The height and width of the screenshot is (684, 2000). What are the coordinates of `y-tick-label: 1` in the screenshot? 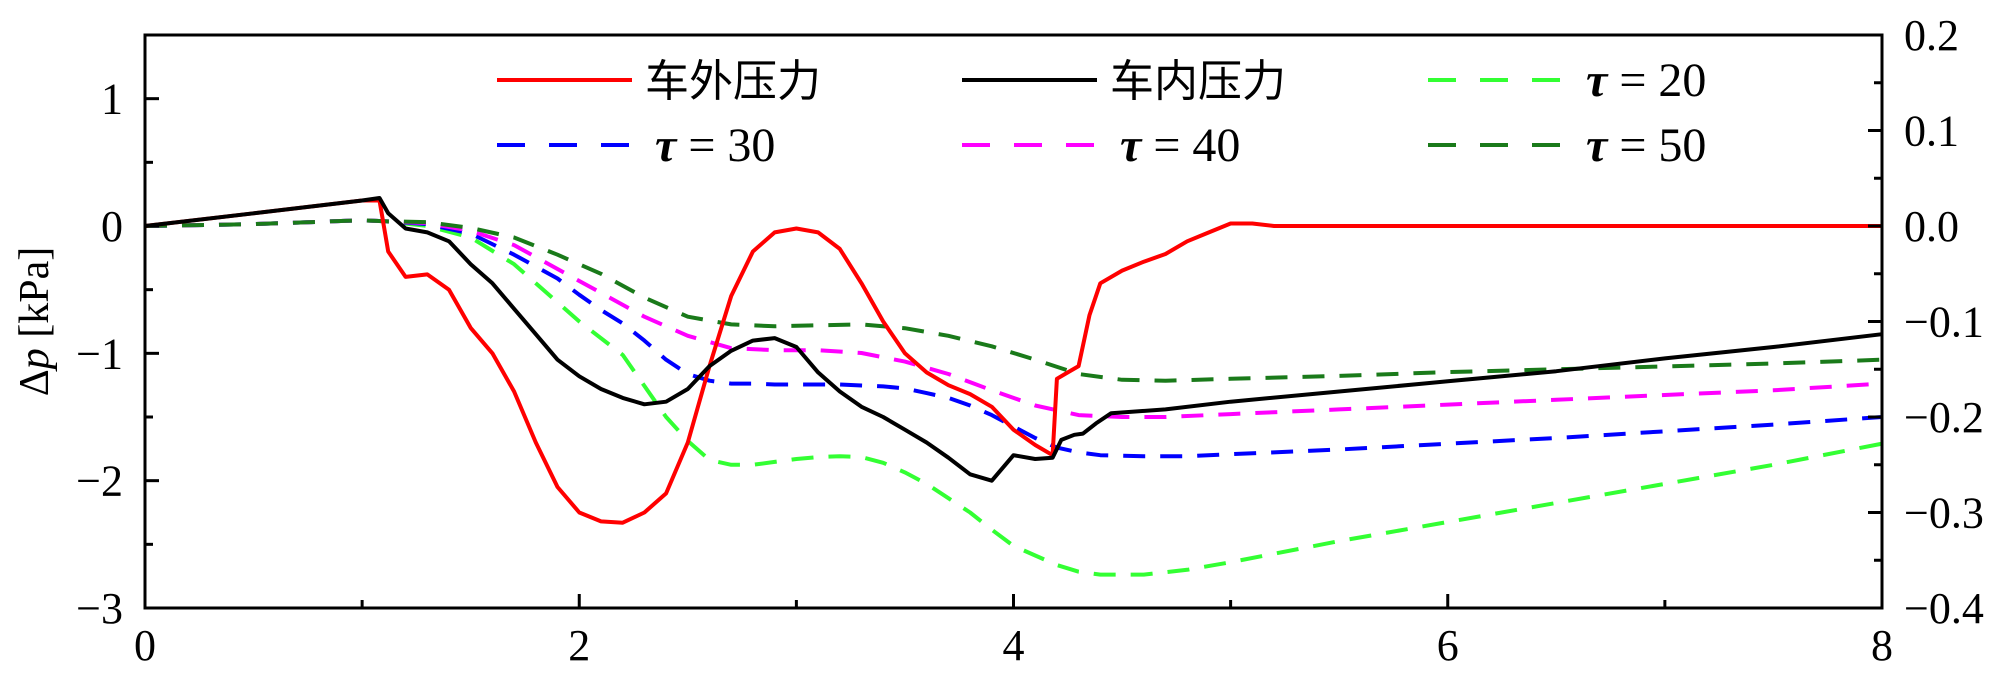 It's located at (112, 99).